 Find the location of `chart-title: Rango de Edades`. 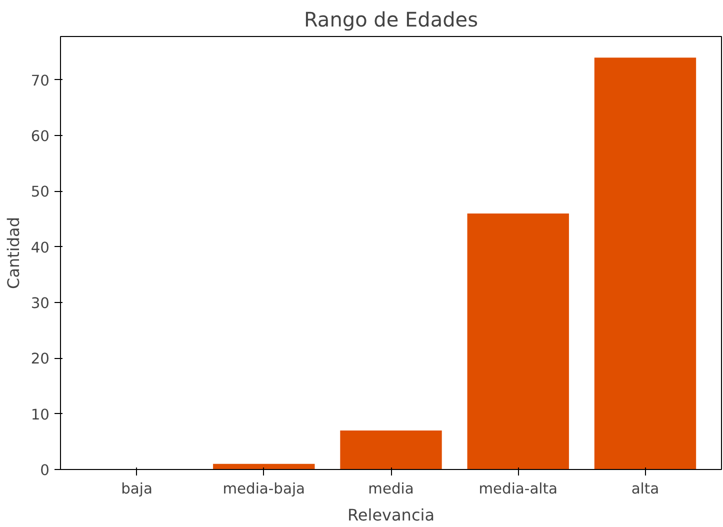

chart-title: Rango de Edades is located at coordinates (391, 20).